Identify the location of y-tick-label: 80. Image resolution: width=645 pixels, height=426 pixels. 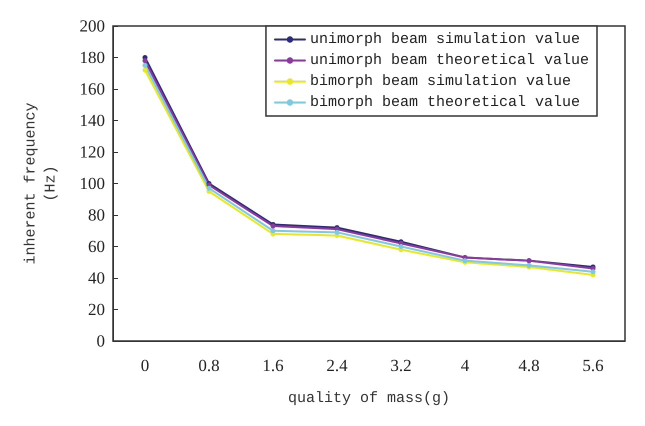
(96, 215).